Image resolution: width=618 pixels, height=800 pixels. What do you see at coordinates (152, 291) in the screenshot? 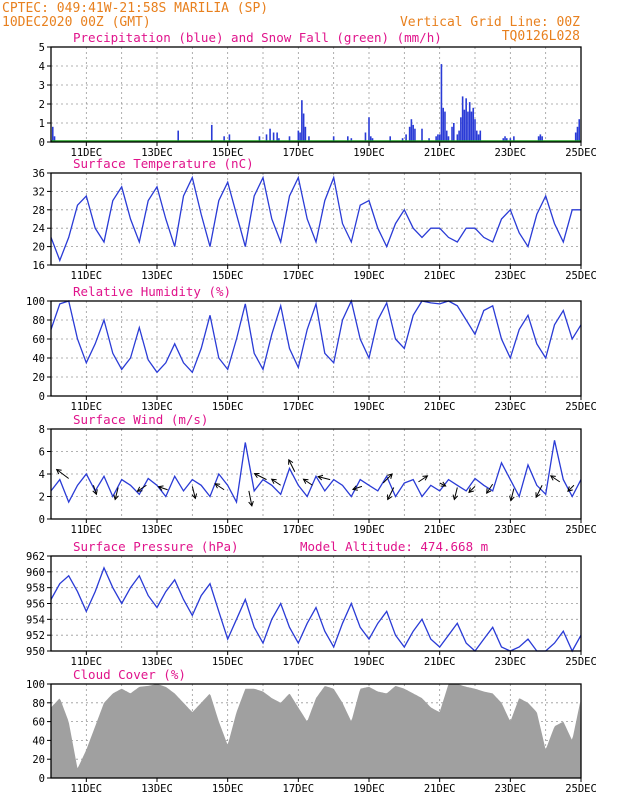
I see `rh-title: Relative Humidity (%)` at bounding box center [152, 291].